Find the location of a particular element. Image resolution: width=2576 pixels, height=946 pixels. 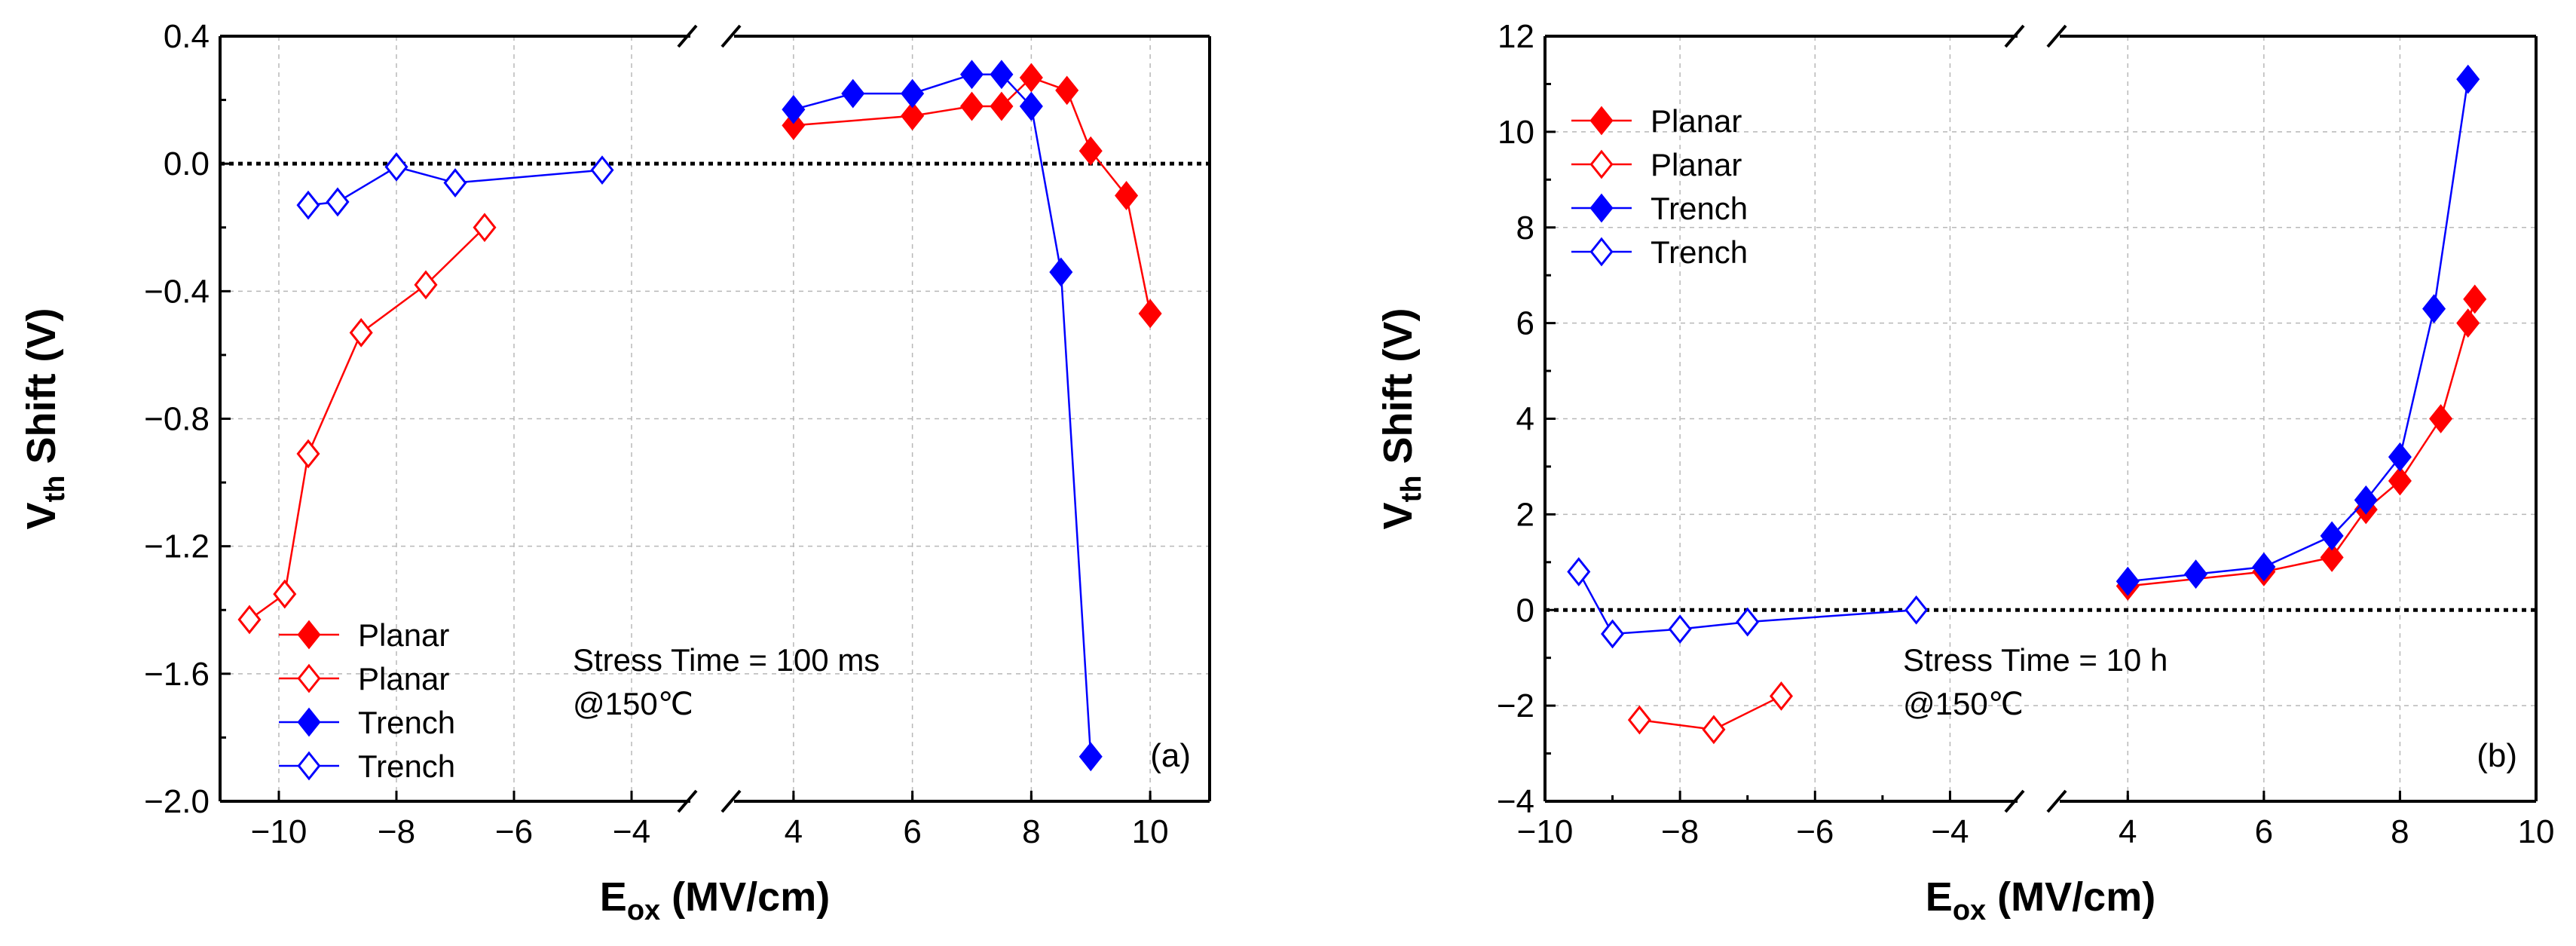

y-tick-label: −4 is located at coordinates (1516, 802).